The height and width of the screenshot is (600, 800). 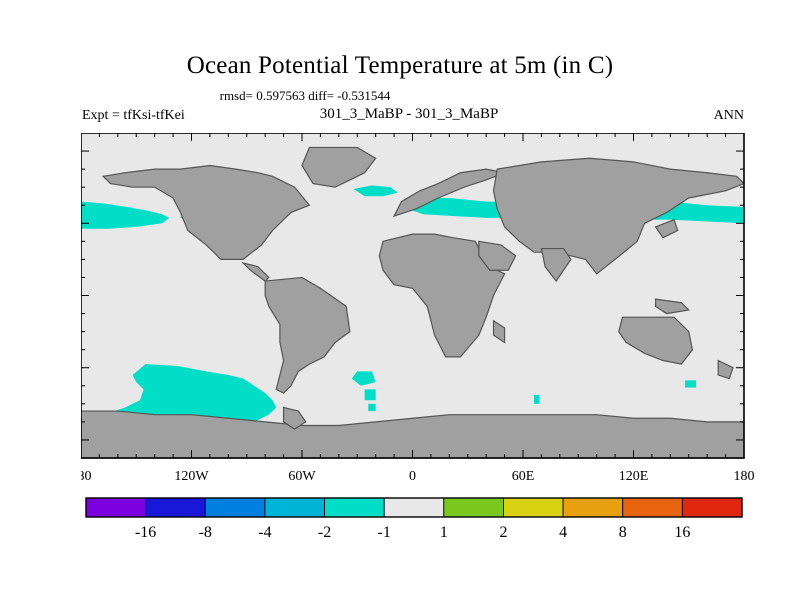 I want to click on season-label: ANN, so click(x=728, y=115).